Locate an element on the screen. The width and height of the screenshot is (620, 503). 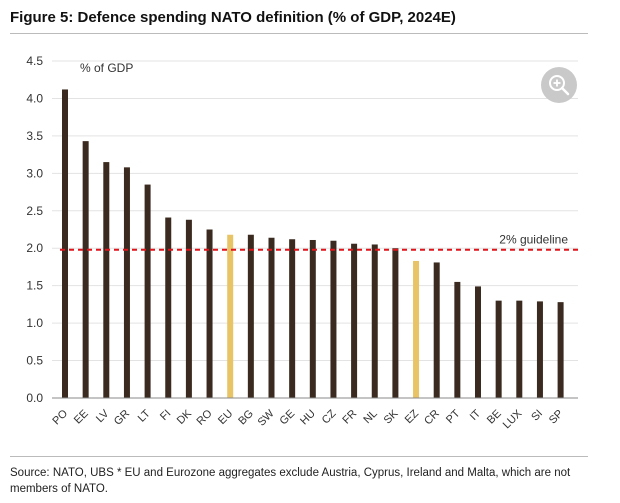
x-tick-label: EZ is located at coordinates (412, 416).